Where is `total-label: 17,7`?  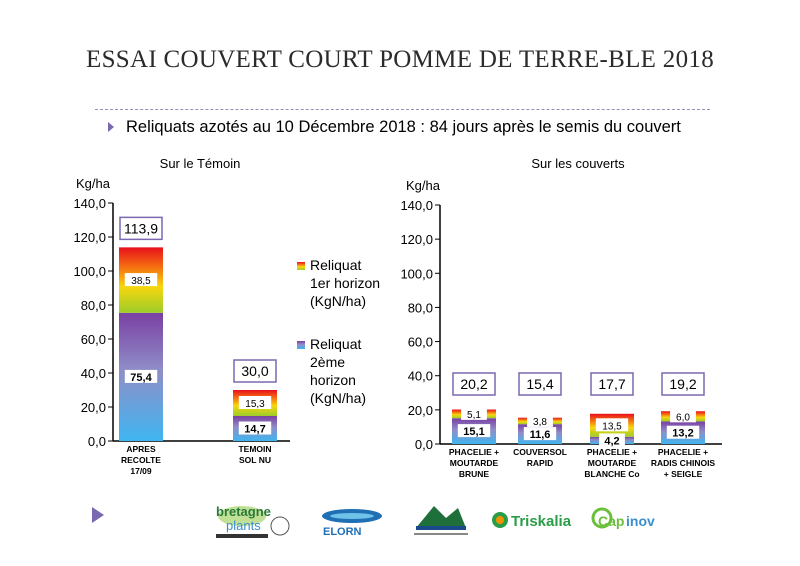 total-label: 17,7 is located at coordinates (611, 384).